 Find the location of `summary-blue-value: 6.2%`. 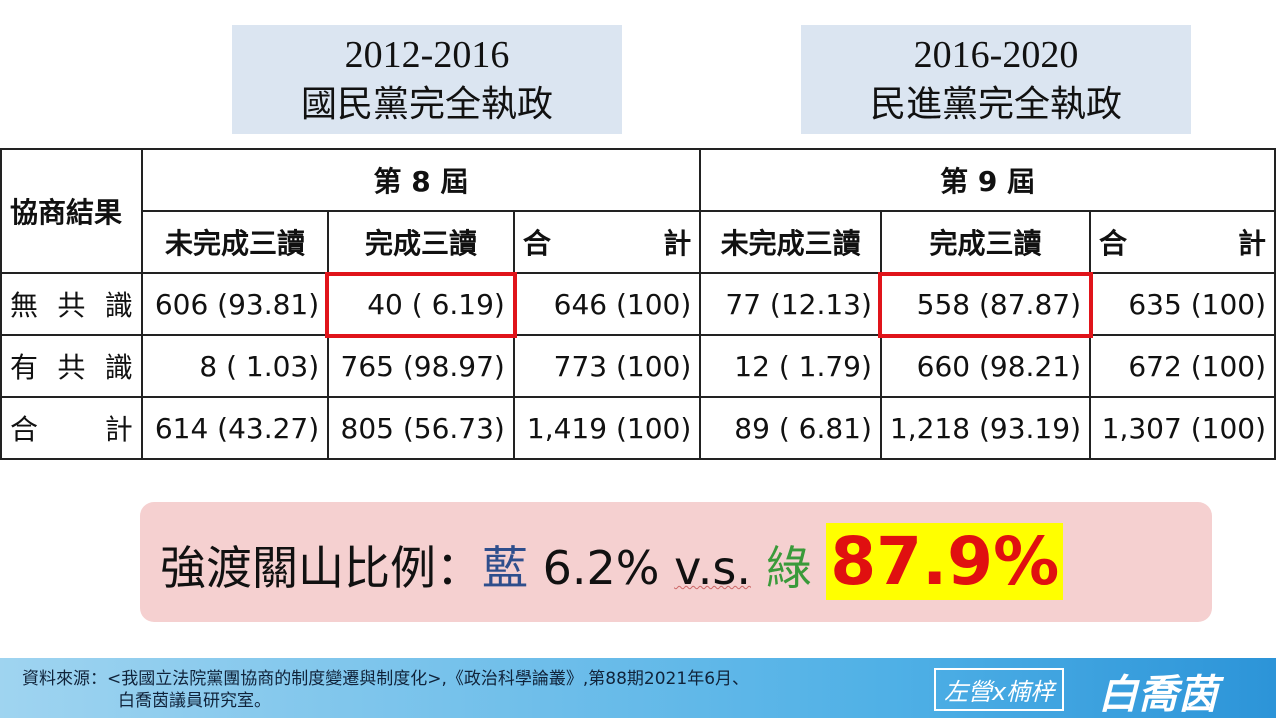

summary-blue-value: 6.2% is located at coordinates (601, 568).